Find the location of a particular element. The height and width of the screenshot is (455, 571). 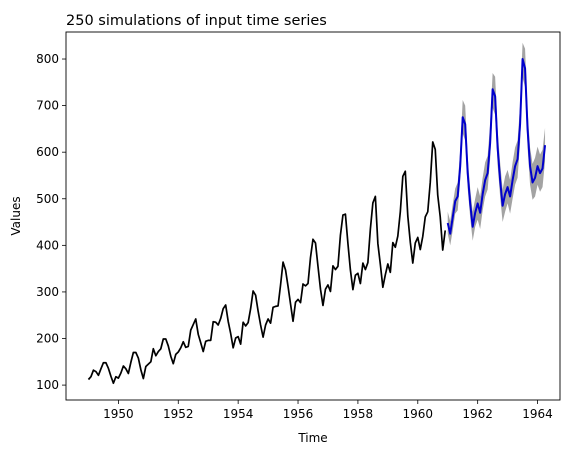

x-tick-label: 1956 is located at coordinates (298, 414).